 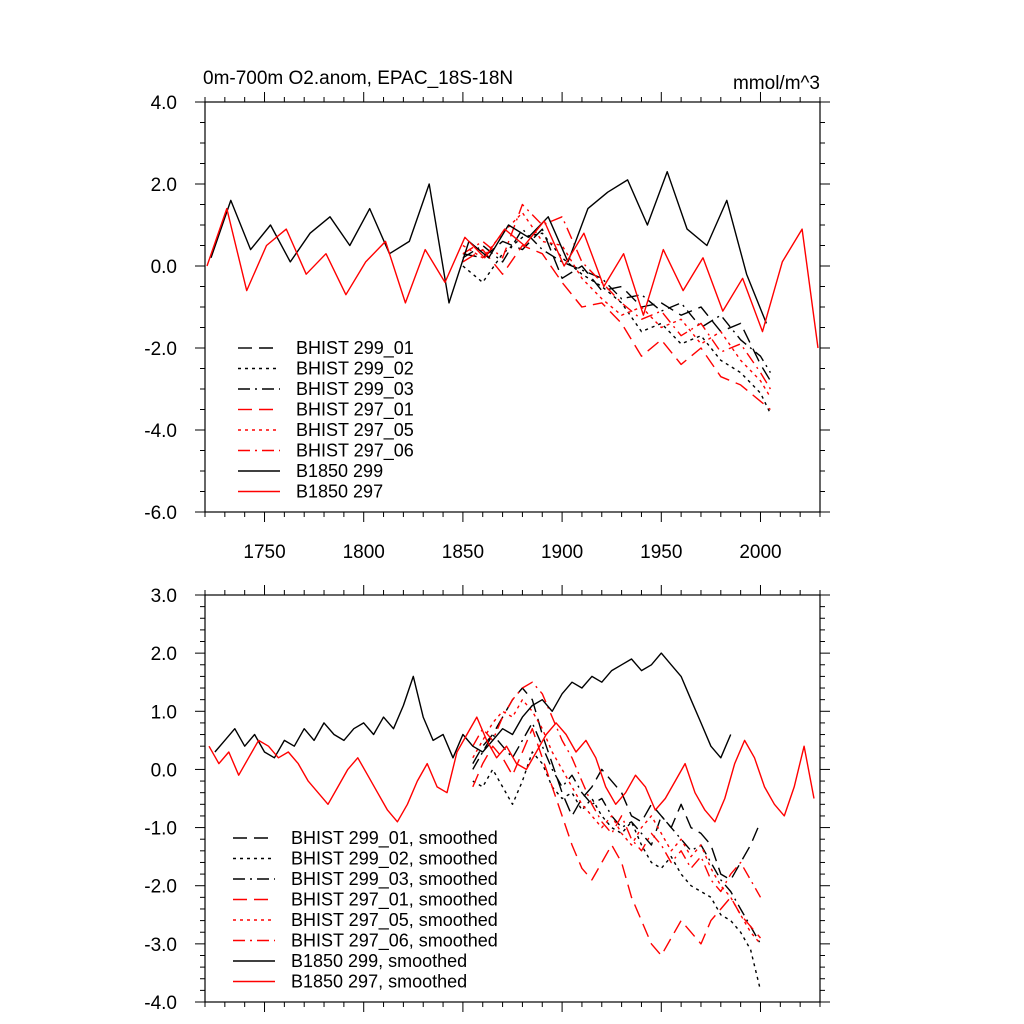 What do you see at coordinates (264, 552) in the screenshot?
I see `x-tick-label: 1750` at bounding box center [264, 552].